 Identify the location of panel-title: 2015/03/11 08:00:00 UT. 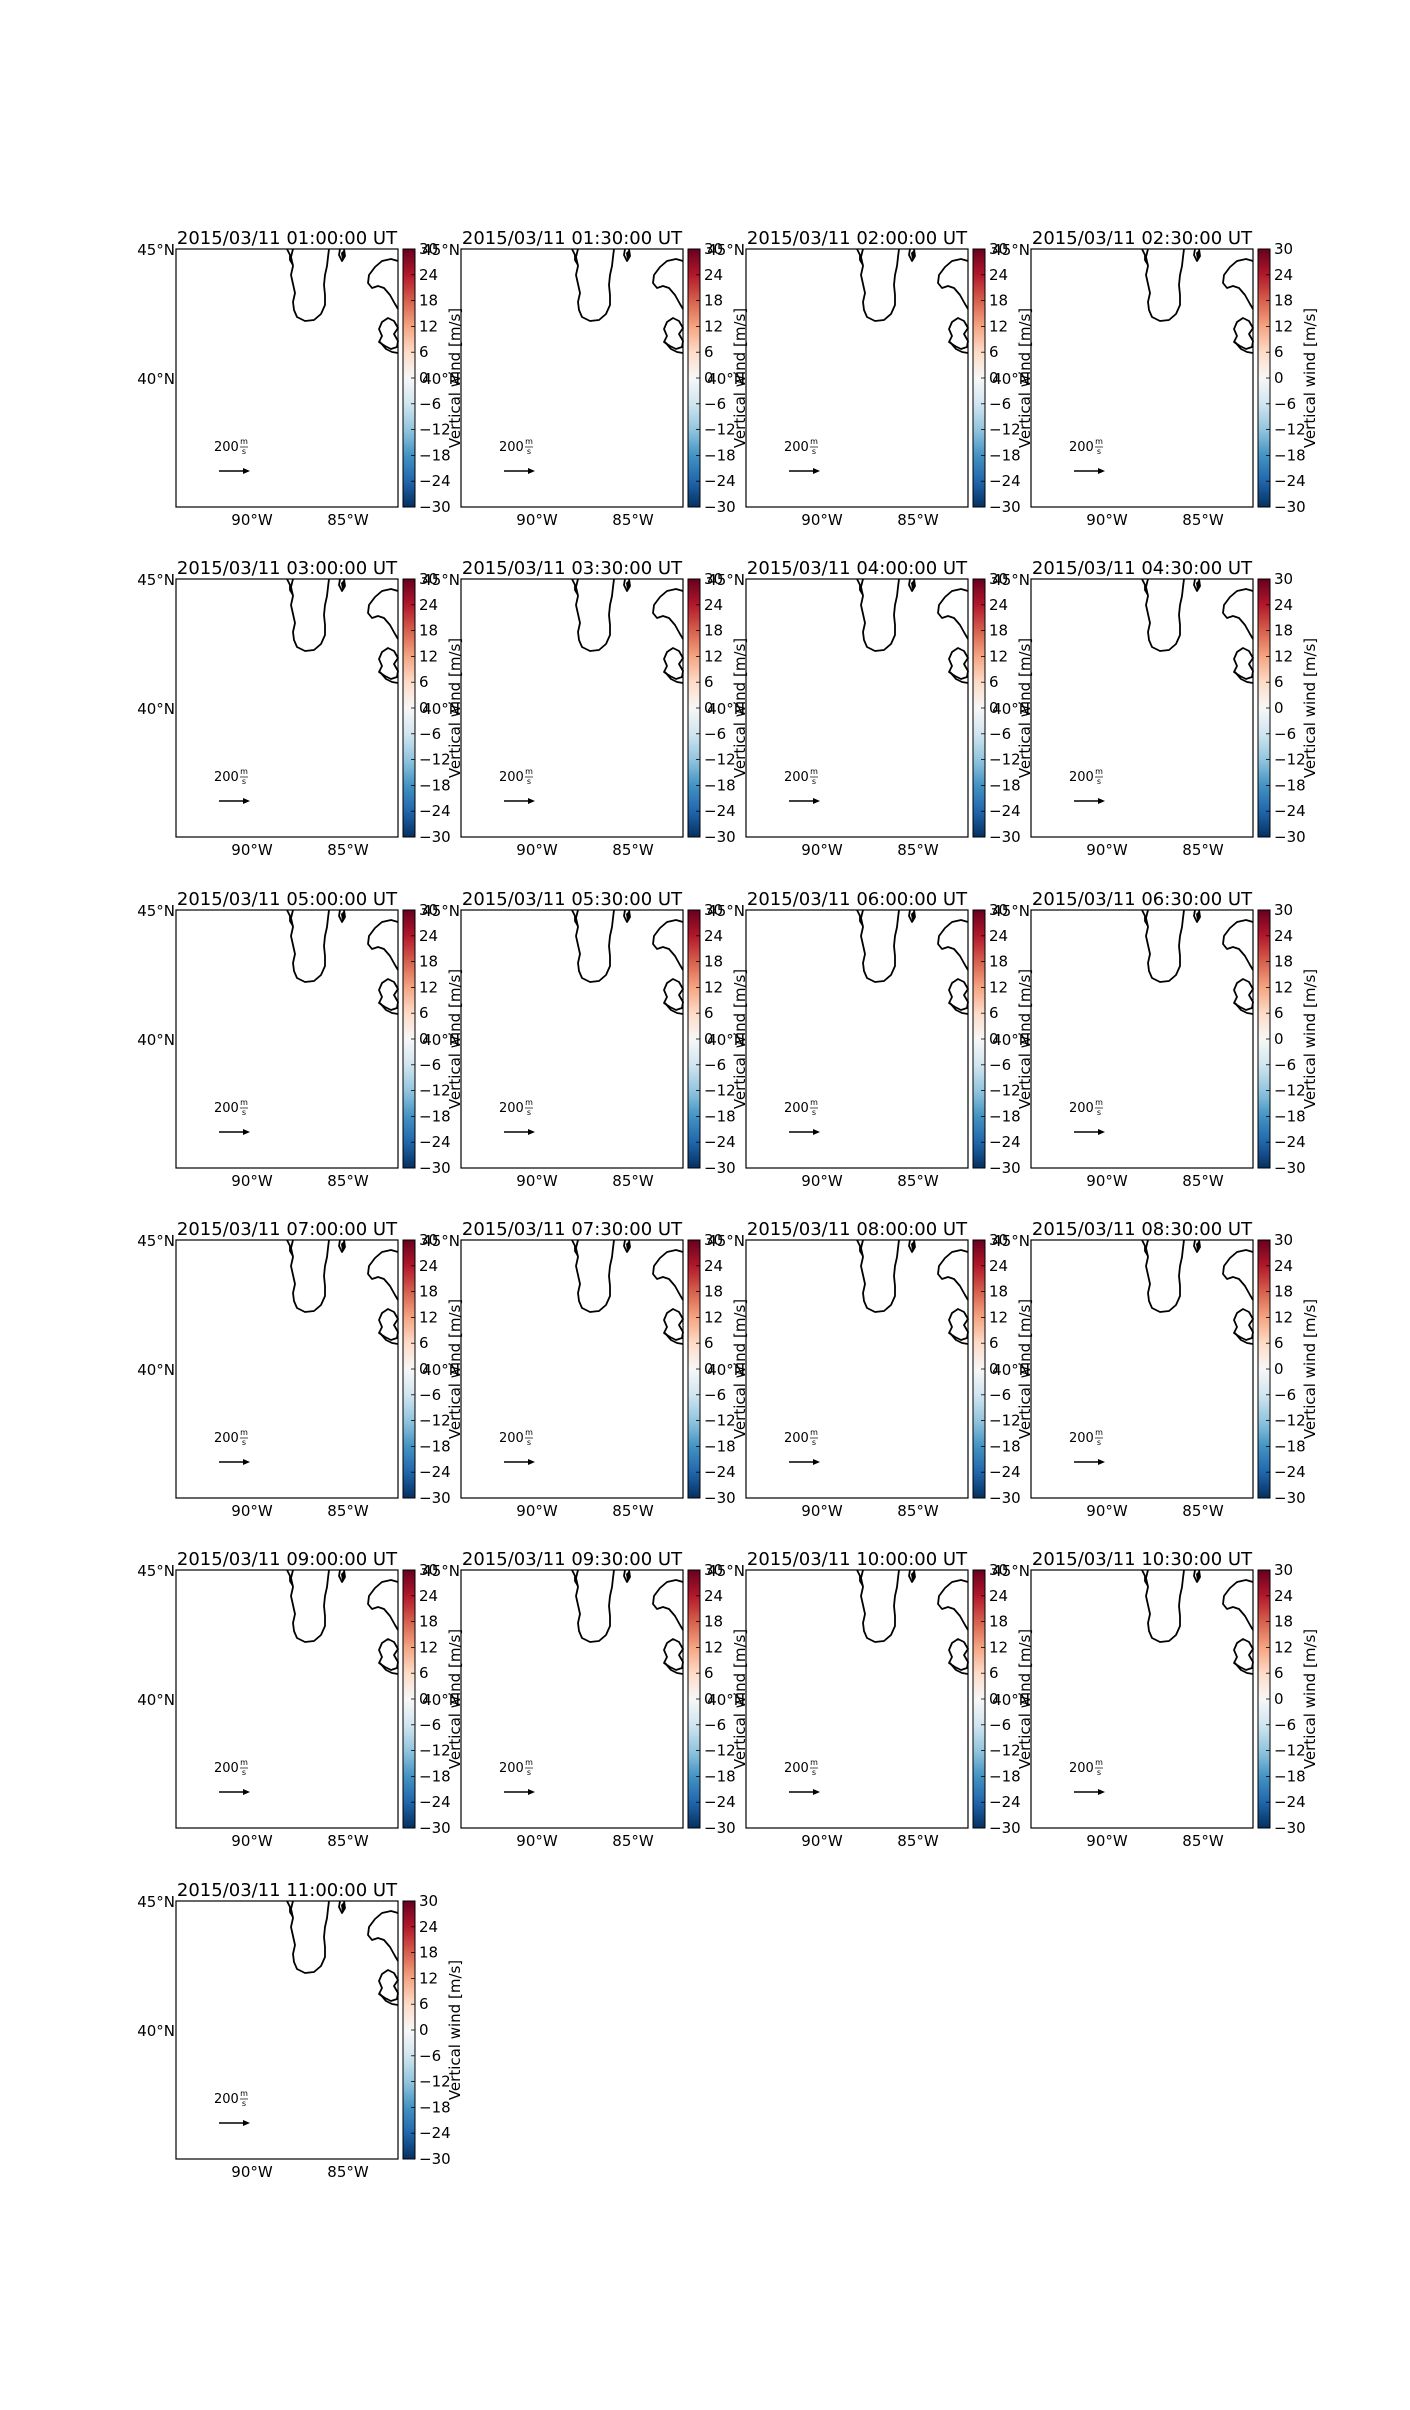
(857, 1229).